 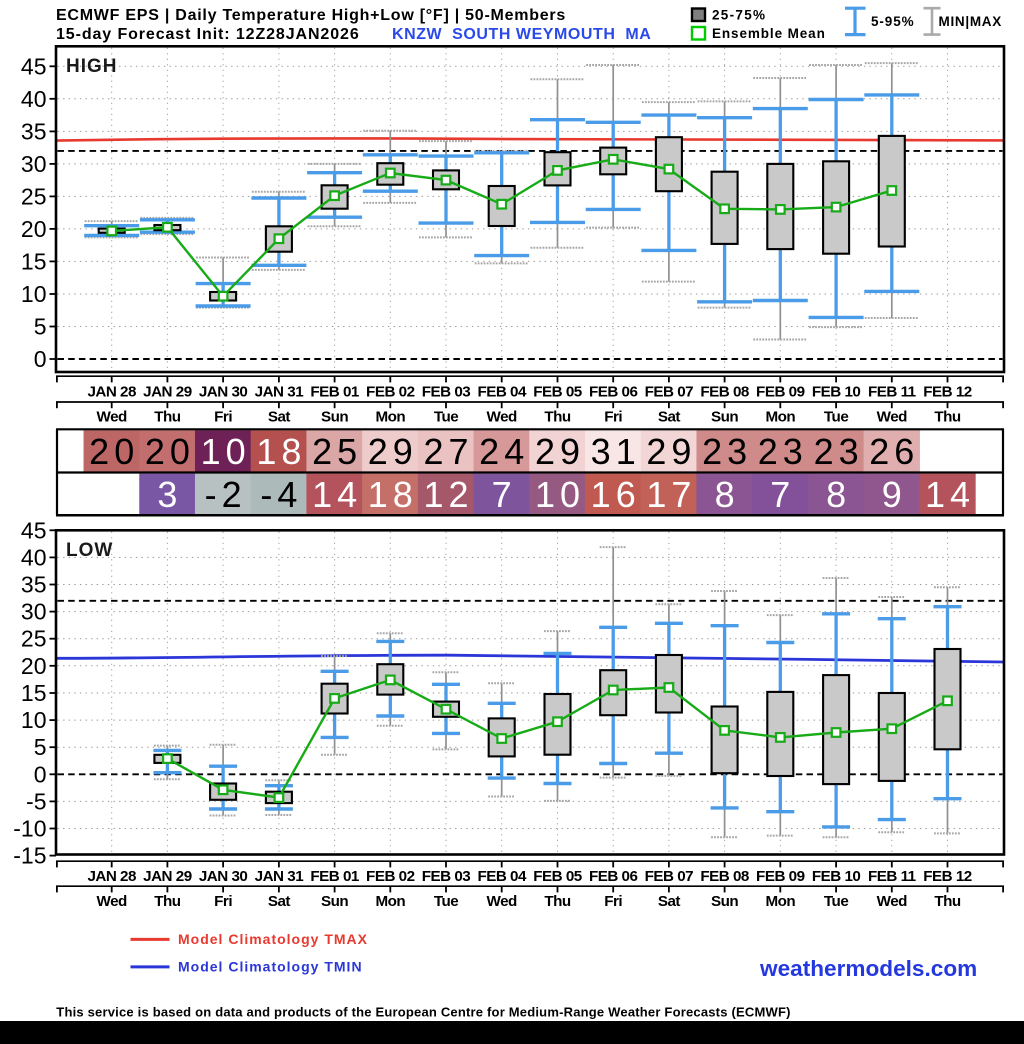 I want to click on svg-text: 15, so click(x=34, y=261).